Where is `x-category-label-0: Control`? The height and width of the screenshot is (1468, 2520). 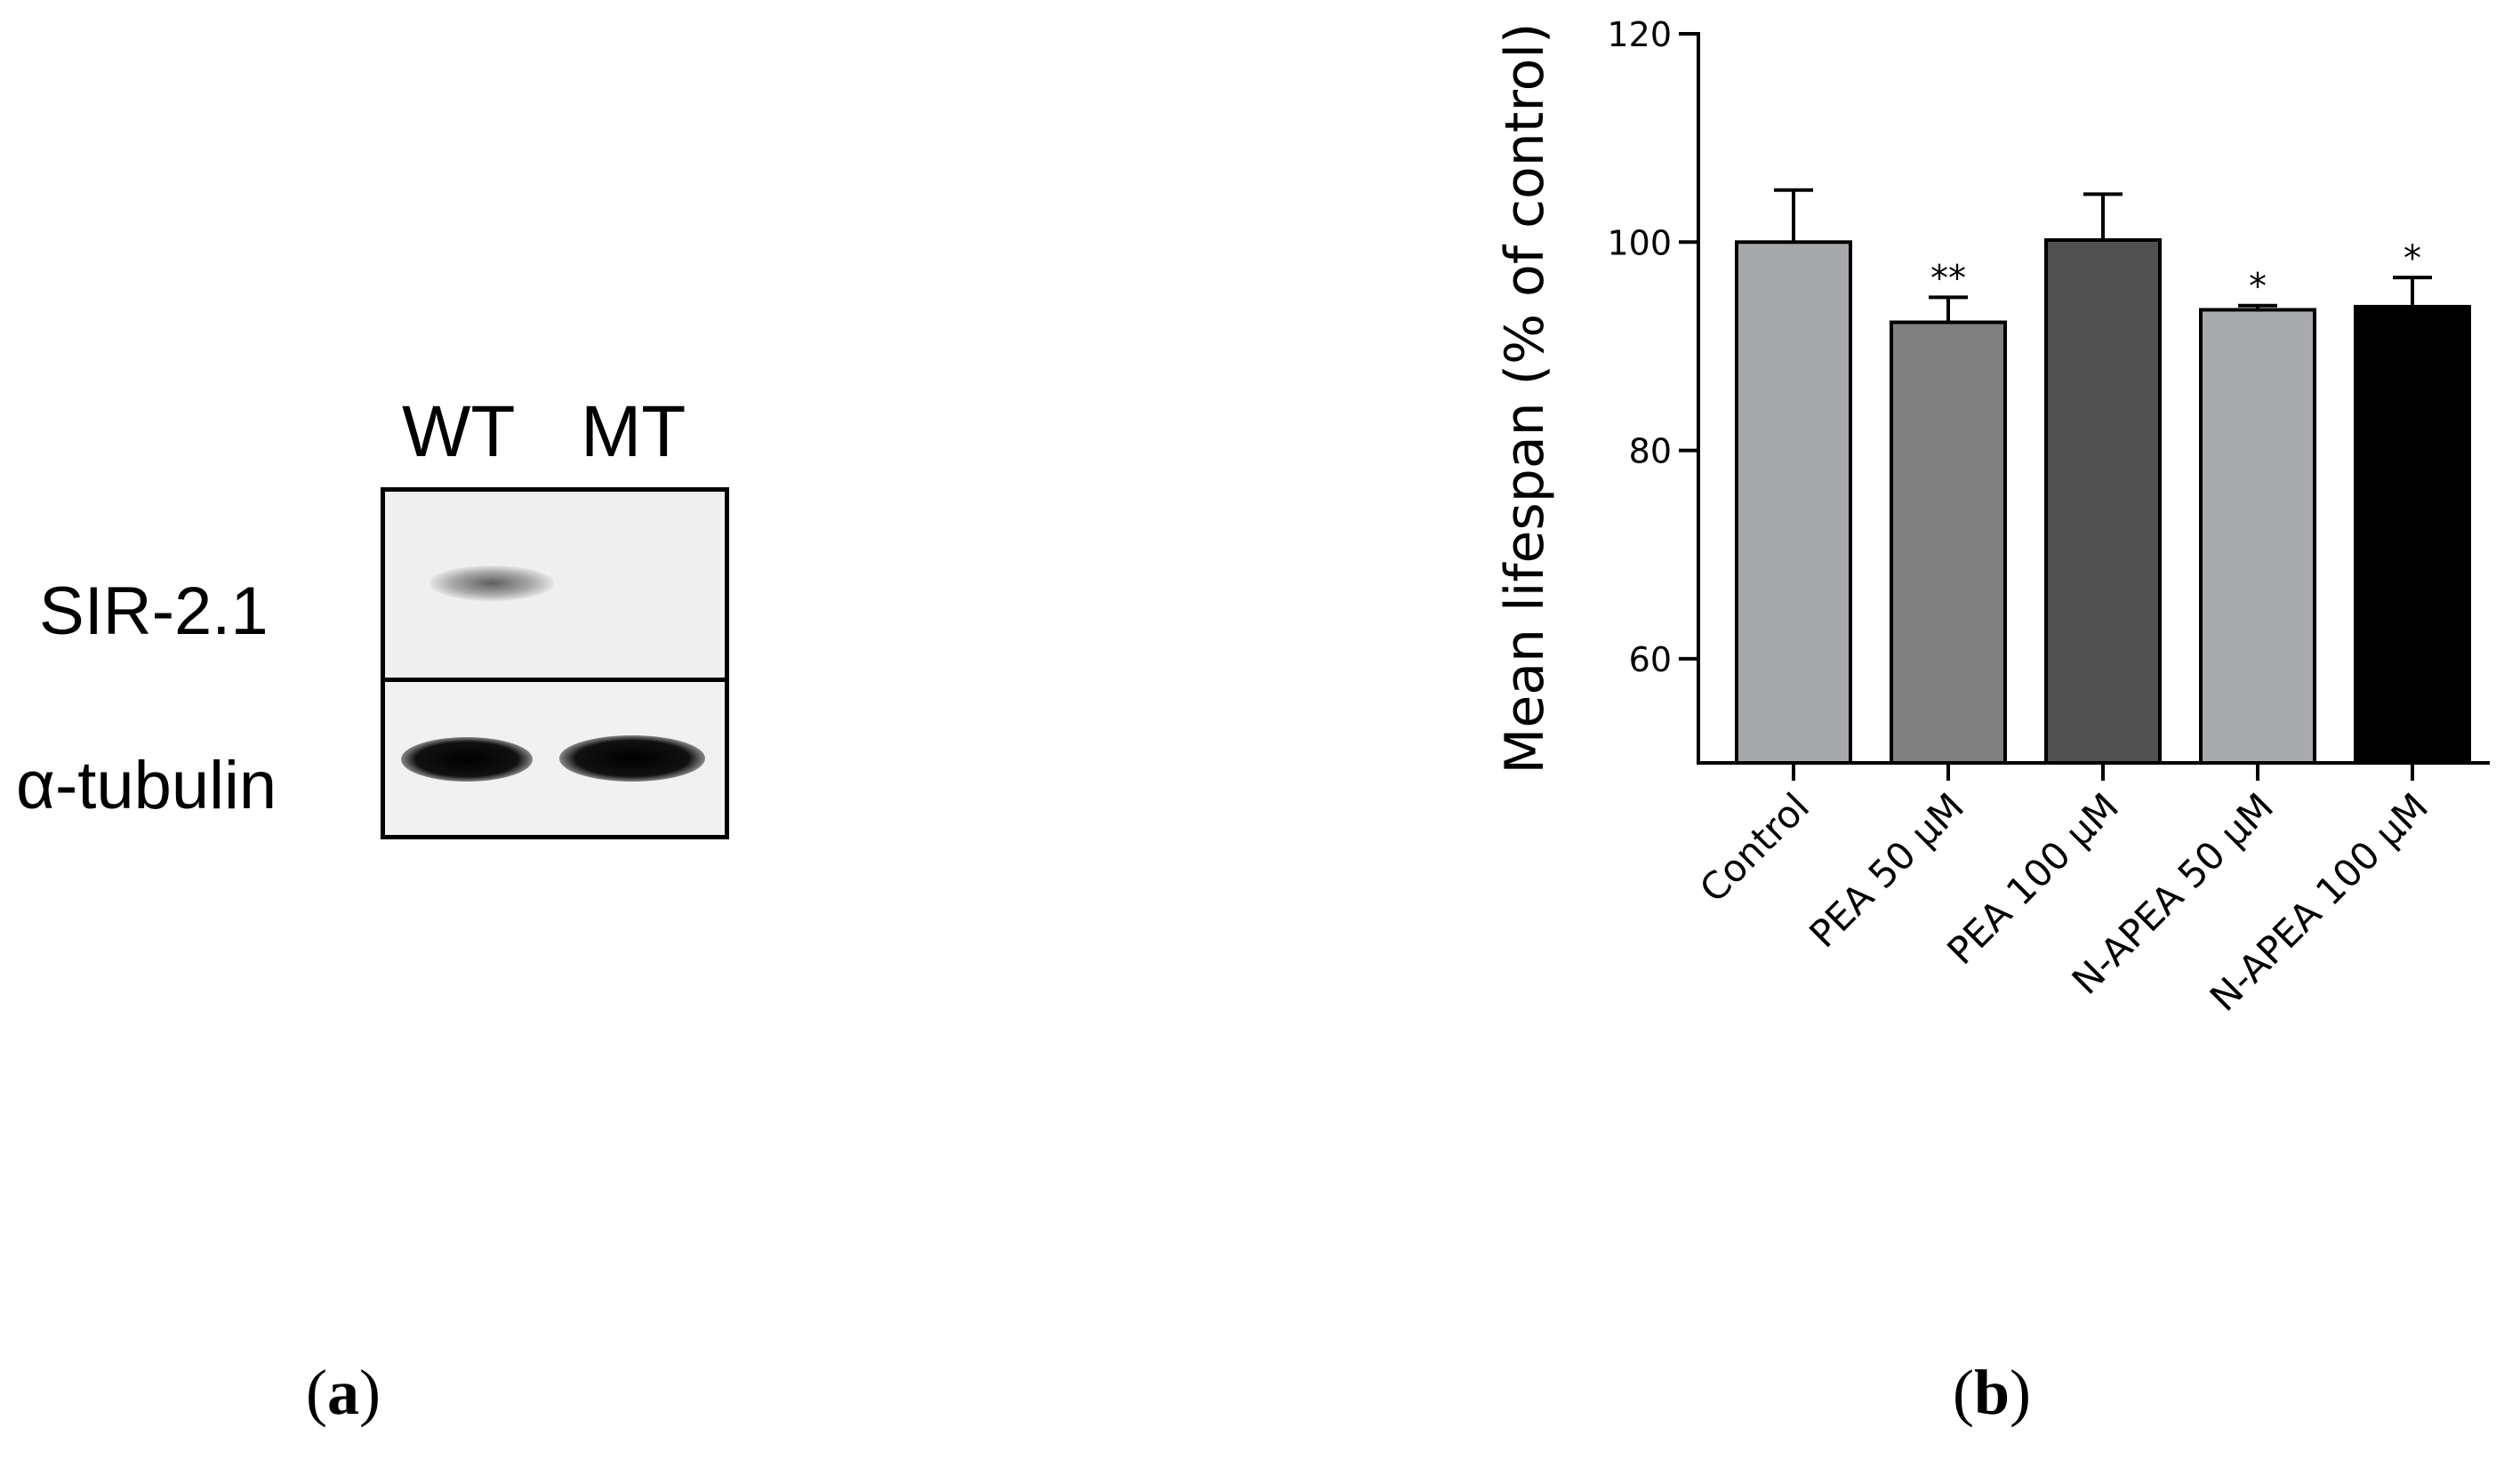 x-category-label-0: Control is located at coordinates (1754, 847).